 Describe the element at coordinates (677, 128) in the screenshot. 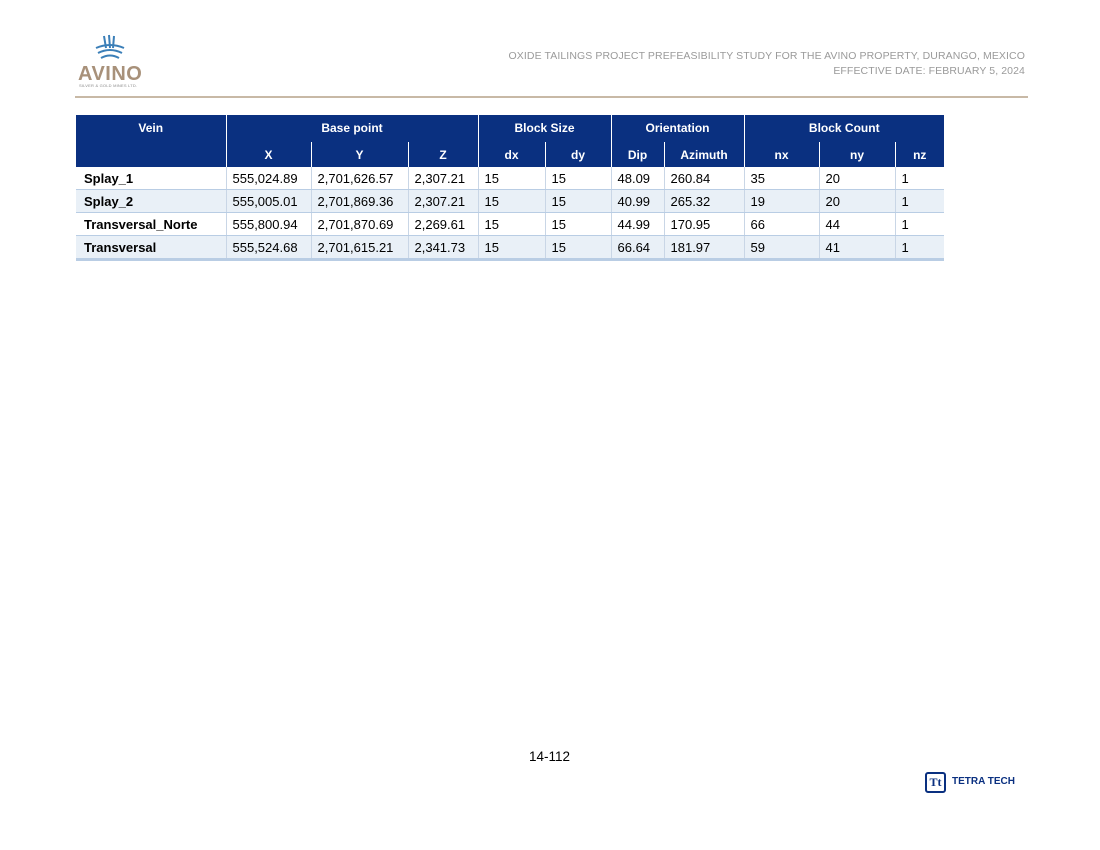

I see `col-group-orientation: Orientation` at that location.